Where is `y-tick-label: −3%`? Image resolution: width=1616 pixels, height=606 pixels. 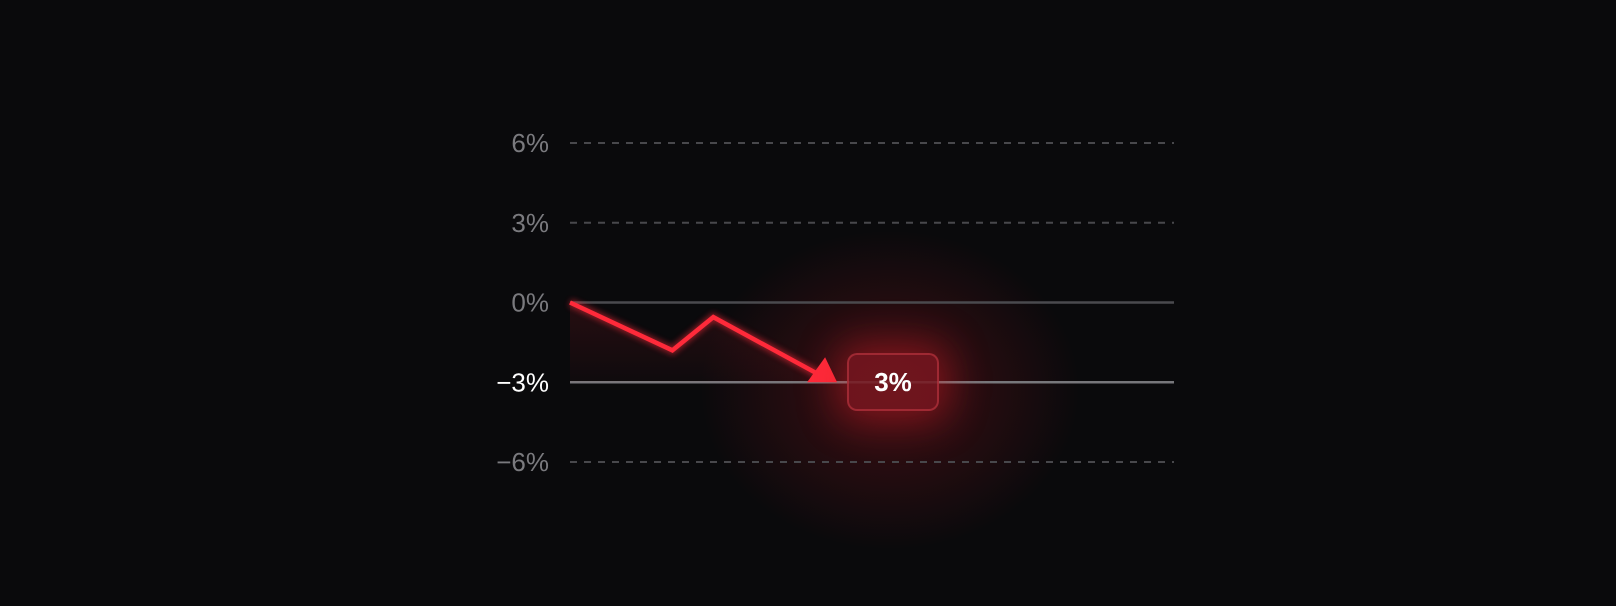
y-tick-label: −3% is located at coordinates (522, 382).